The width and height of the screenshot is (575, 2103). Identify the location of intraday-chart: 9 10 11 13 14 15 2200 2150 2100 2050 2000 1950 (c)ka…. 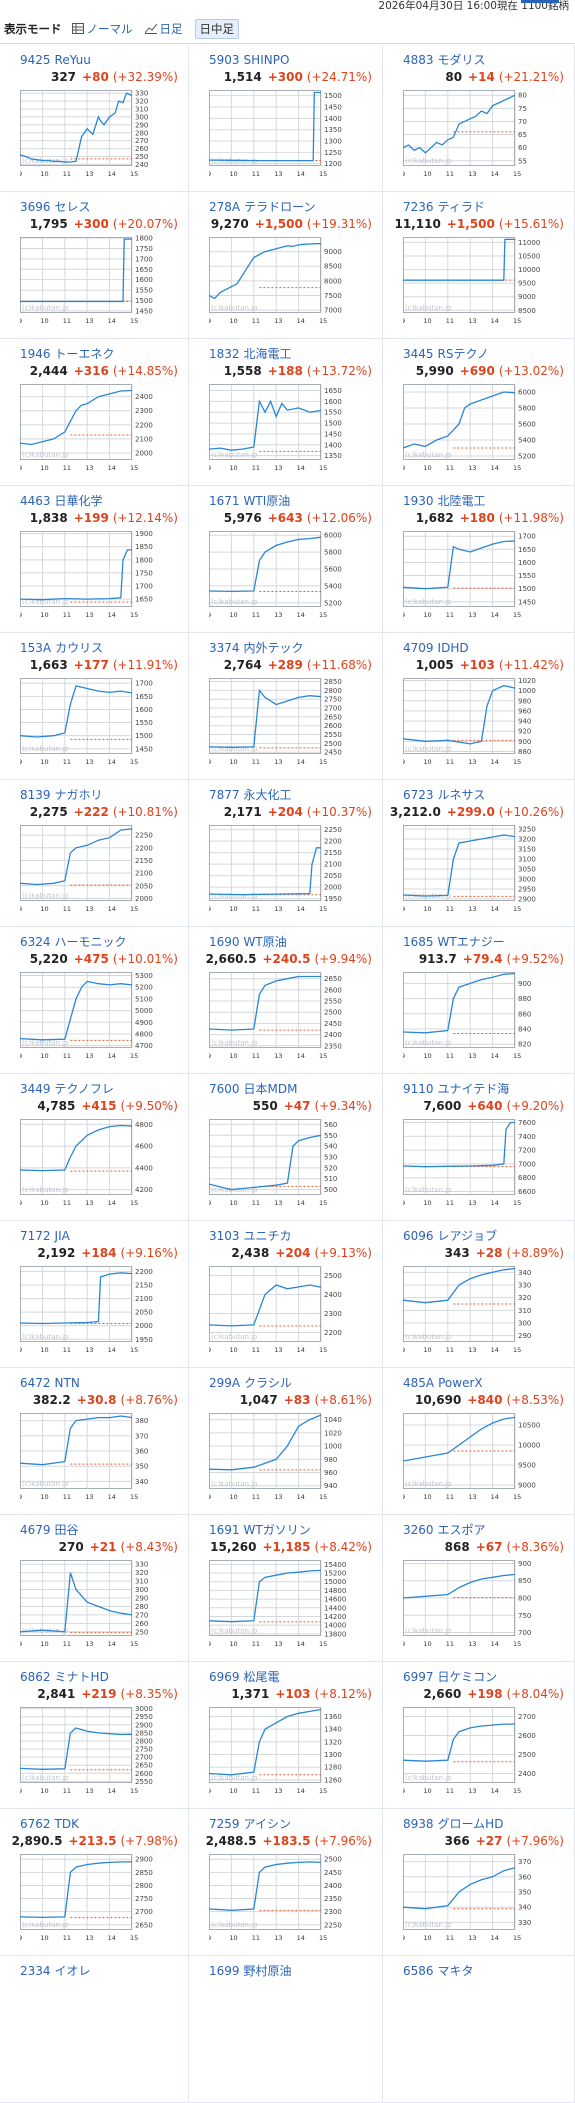
(92, 1309).